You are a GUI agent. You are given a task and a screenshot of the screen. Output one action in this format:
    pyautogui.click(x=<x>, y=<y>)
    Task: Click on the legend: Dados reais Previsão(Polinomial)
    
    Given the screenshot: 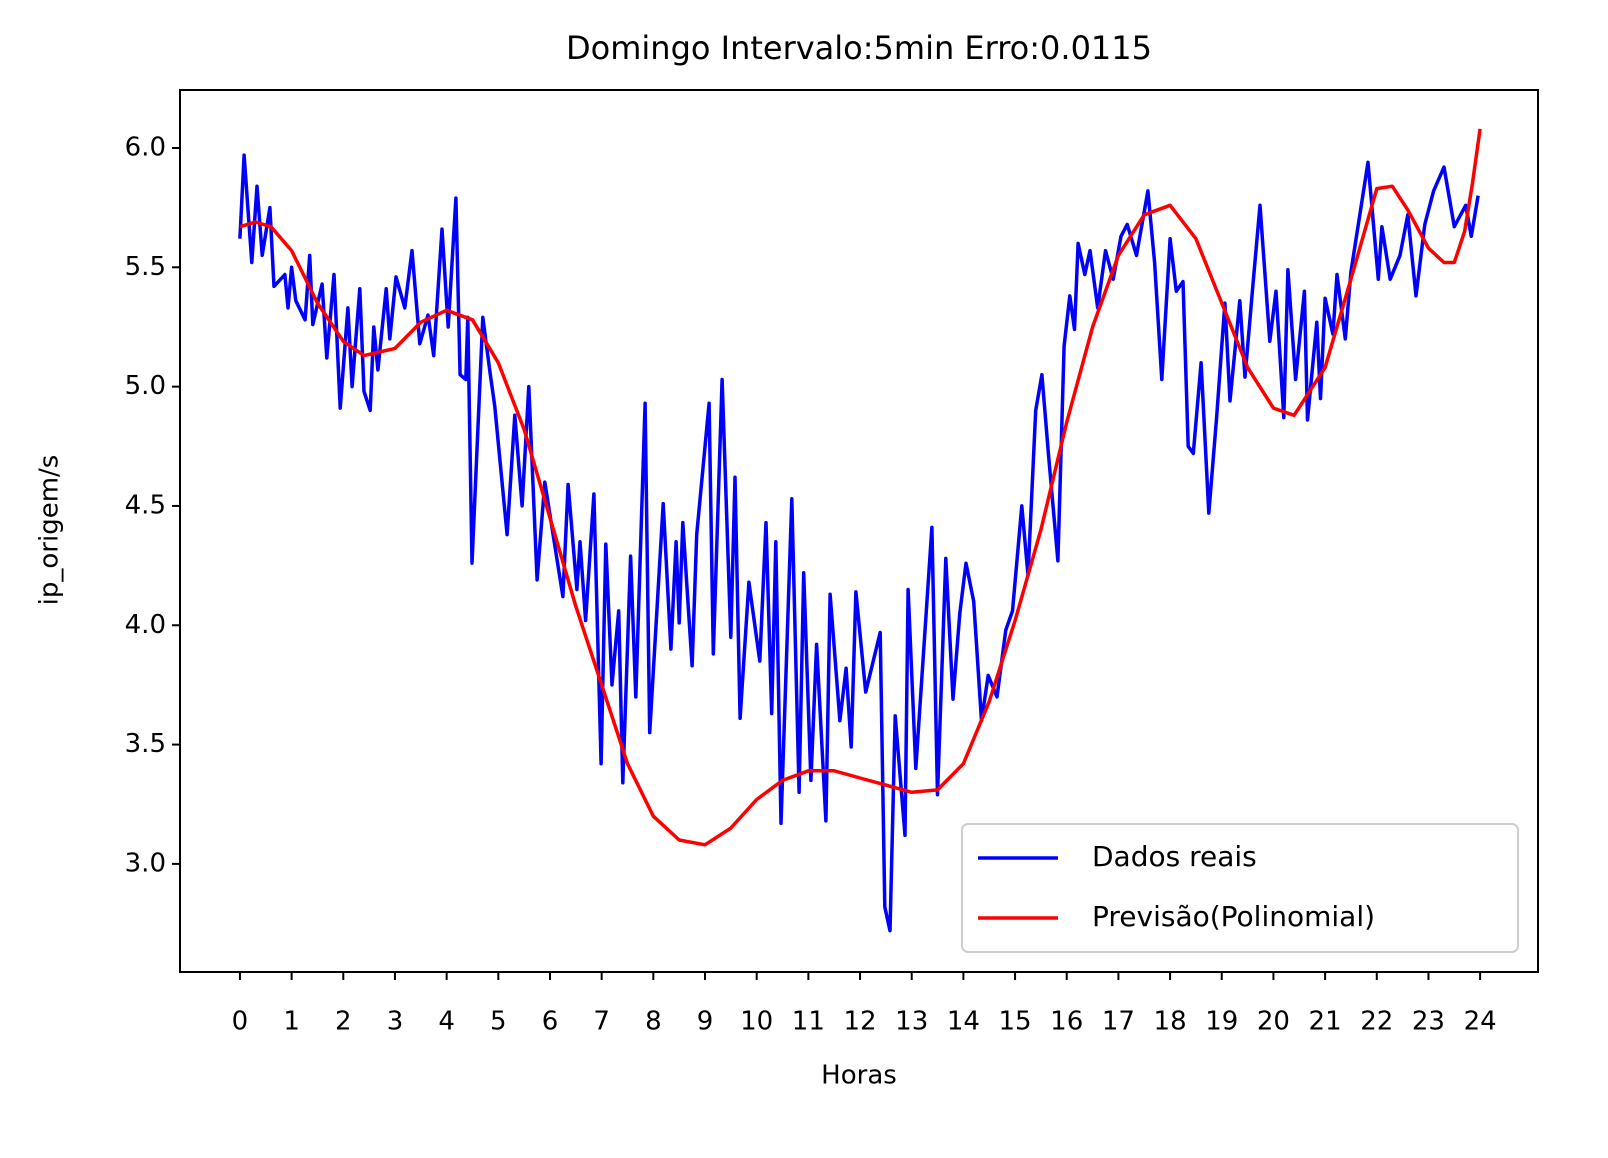 What is the action you would take?
    pyautogui.click(x=1240, y=888)
    